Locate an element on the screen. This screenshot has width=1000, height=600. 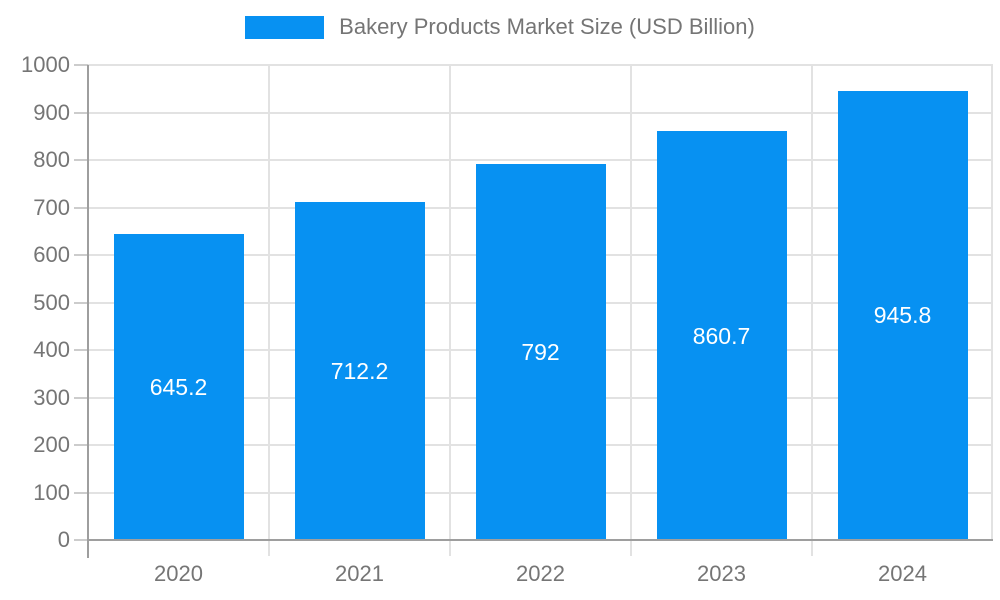
bar-value-label: 645.2 is located at coordinates (178, 386).